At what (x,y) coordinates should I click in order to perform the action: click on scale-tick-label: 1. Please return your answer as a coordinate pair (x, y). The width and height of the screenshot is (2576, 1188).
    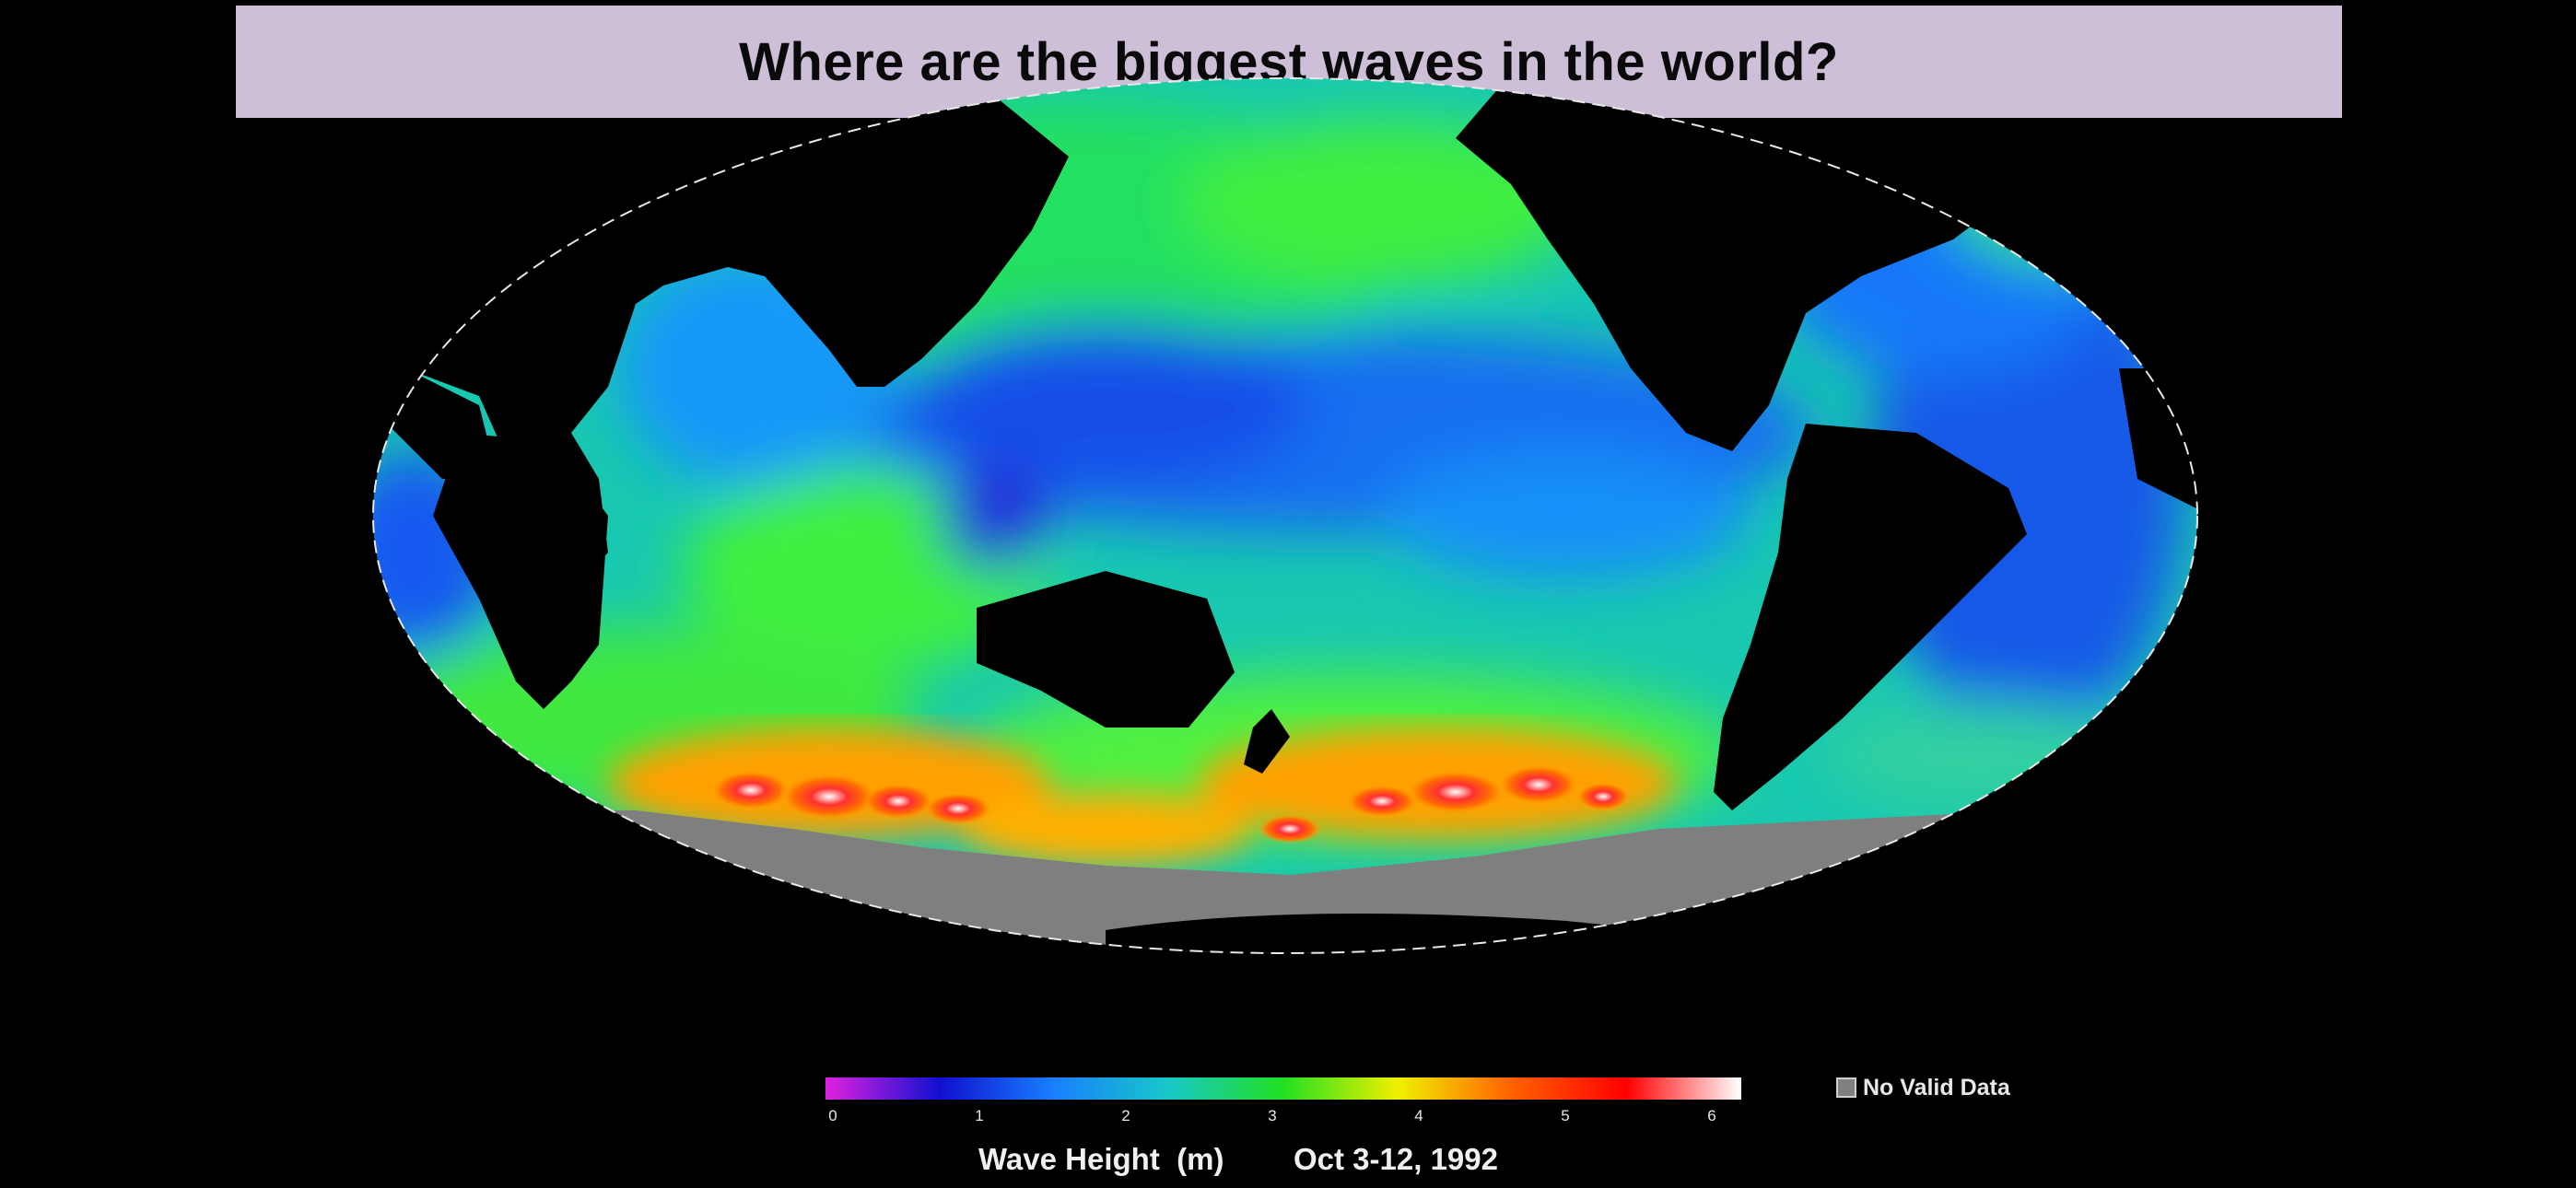
    Looking at the image, I should click on (979, 1115).